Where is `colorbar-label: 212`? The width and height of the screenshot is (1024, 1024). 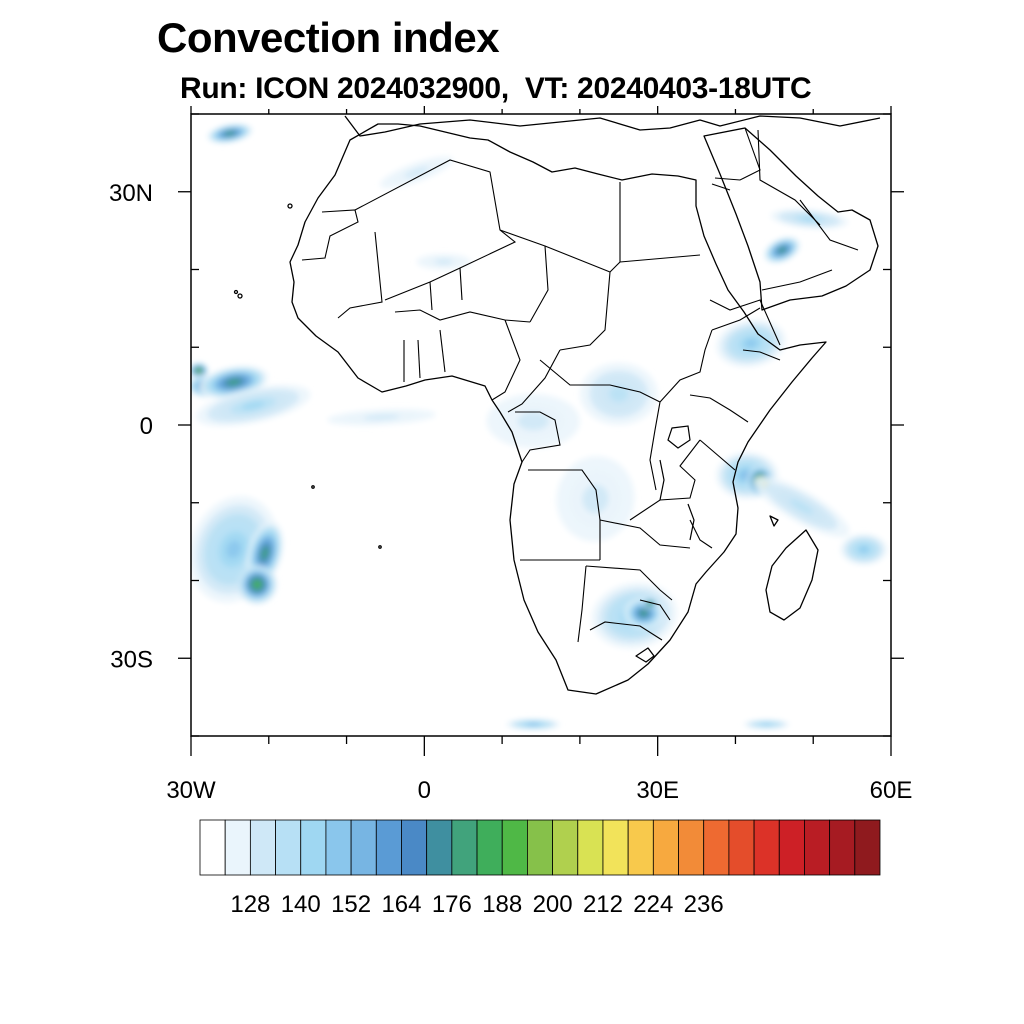 colorbar-label: 212 is located at coordinates (603, 904).